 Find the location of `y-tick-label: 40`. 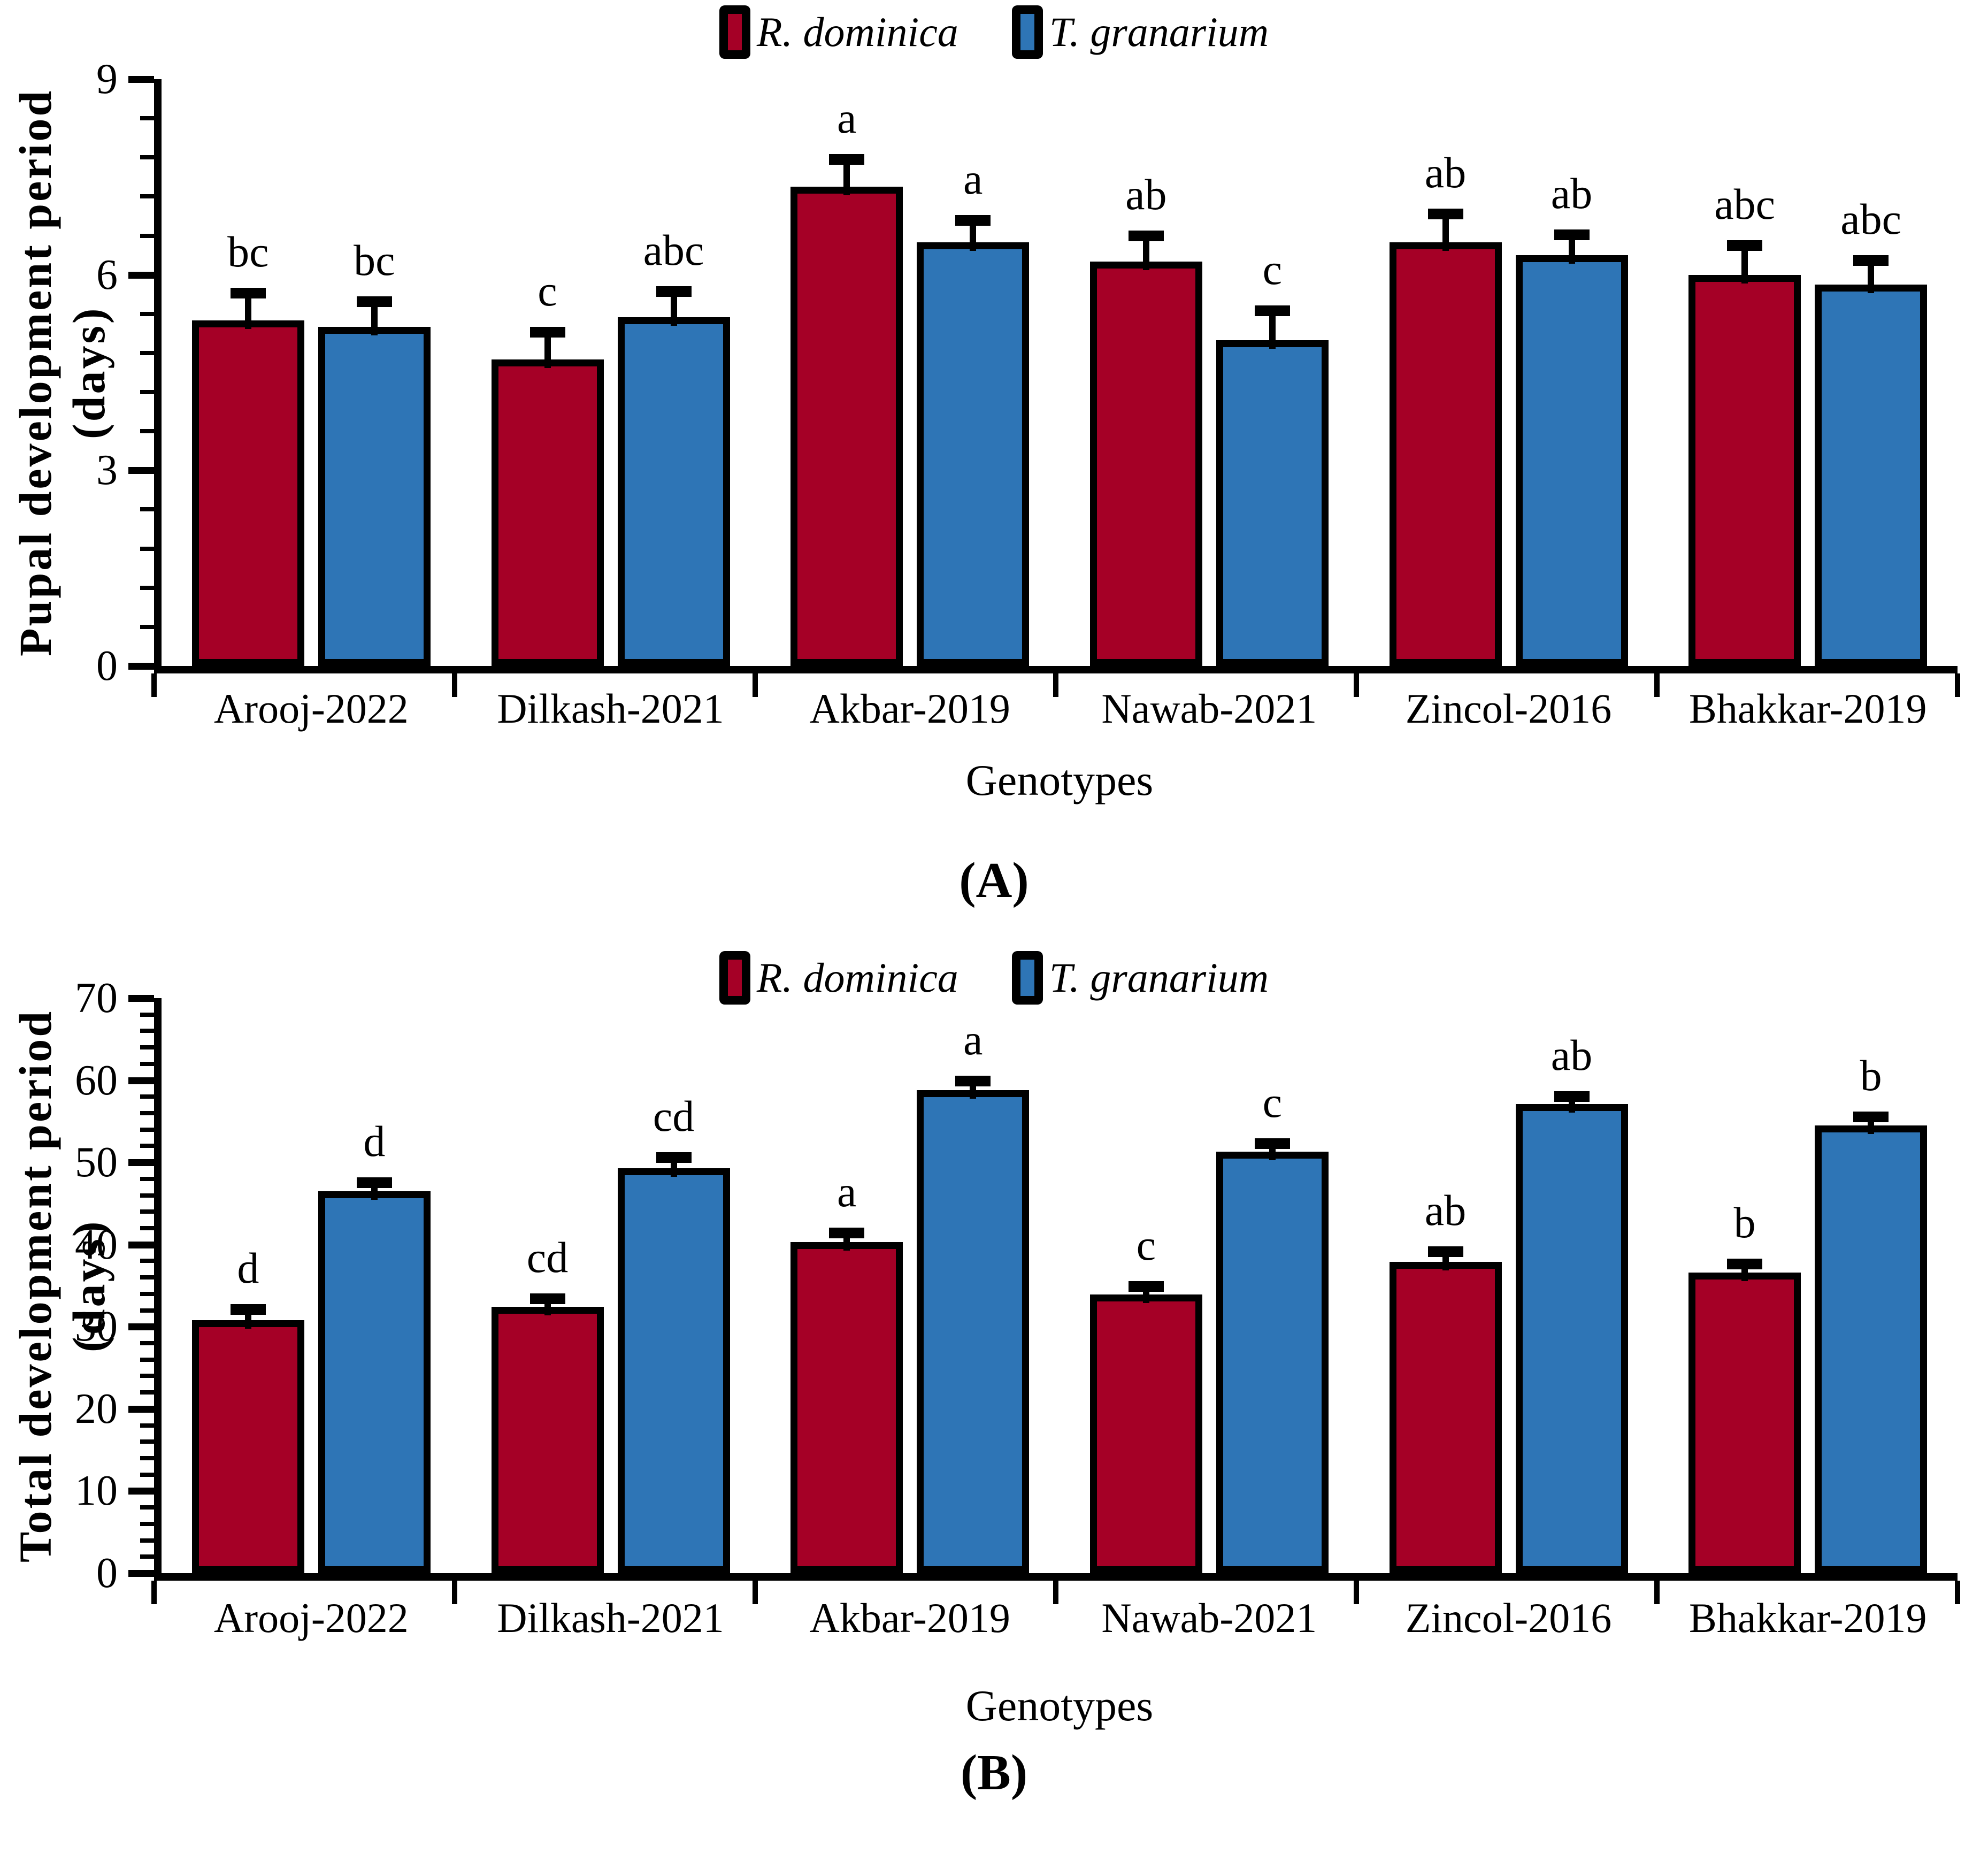

y-tick-label: 40 is located at coordinates (96, 1244).